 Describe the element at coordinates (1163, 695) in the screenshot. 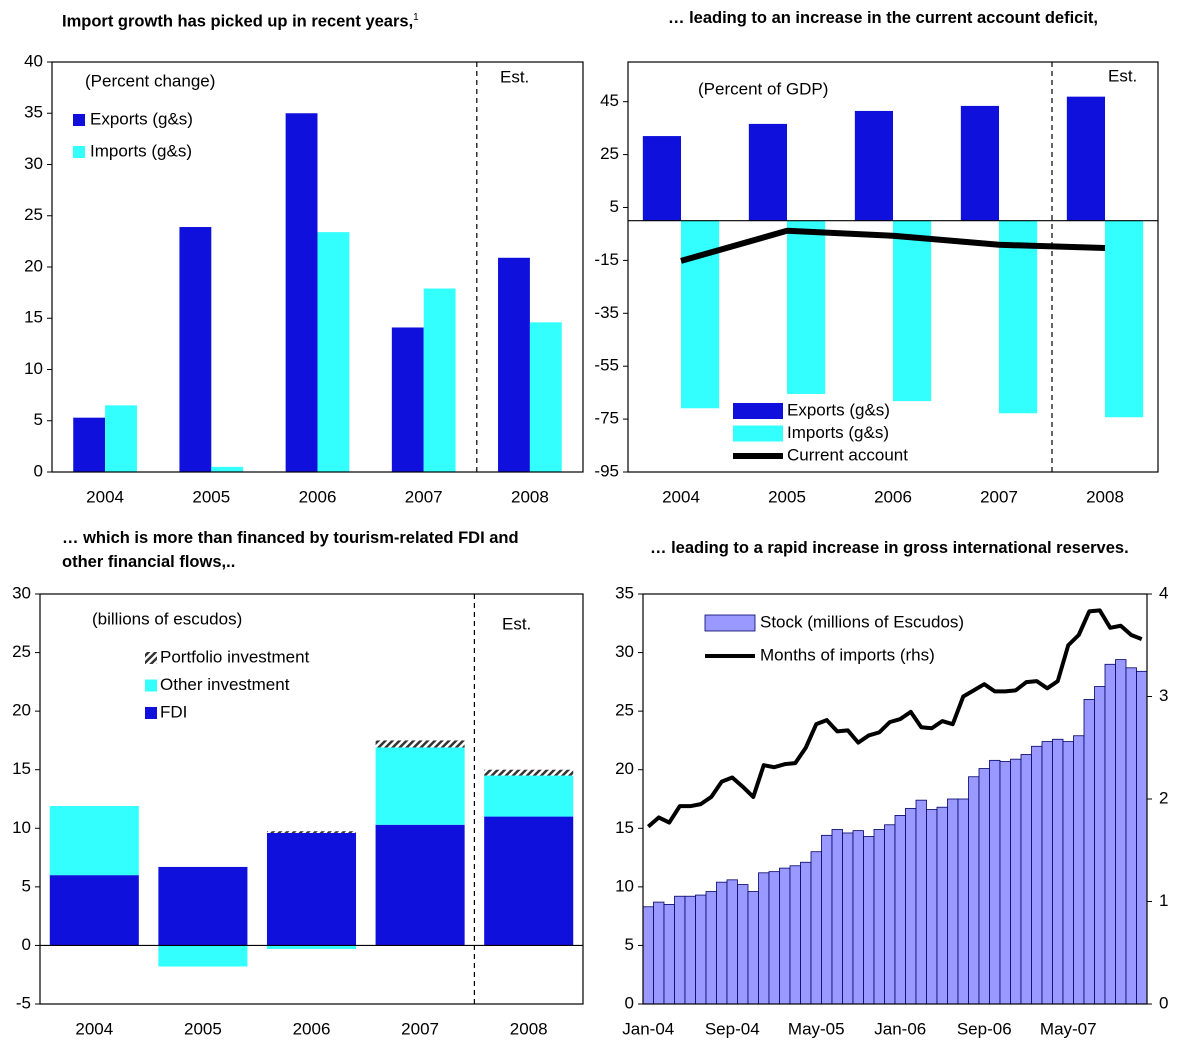

I see `y2-tick-label: 3` at that location.